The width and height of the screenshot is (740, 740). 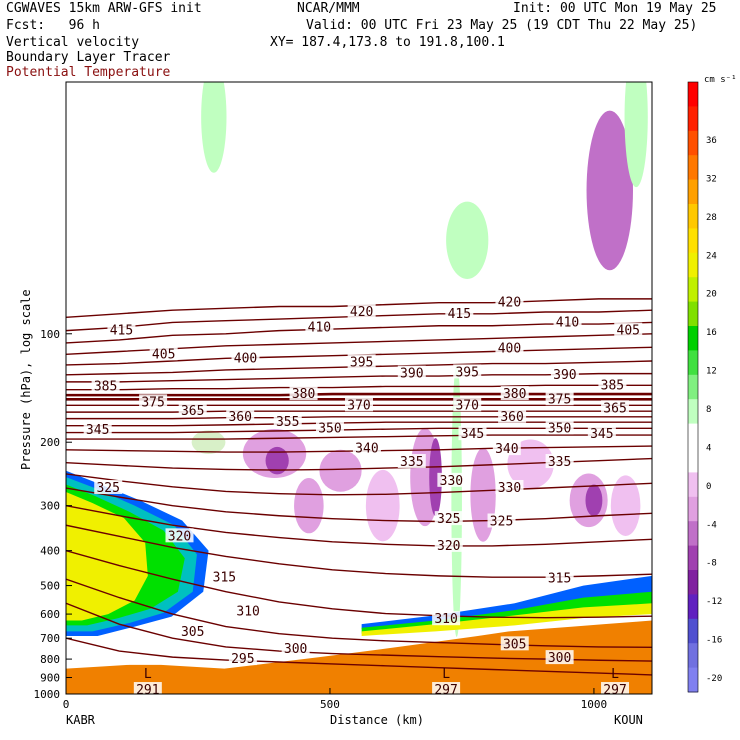 I want to click on colorbar-label: 24, so click(x=711, y=256).